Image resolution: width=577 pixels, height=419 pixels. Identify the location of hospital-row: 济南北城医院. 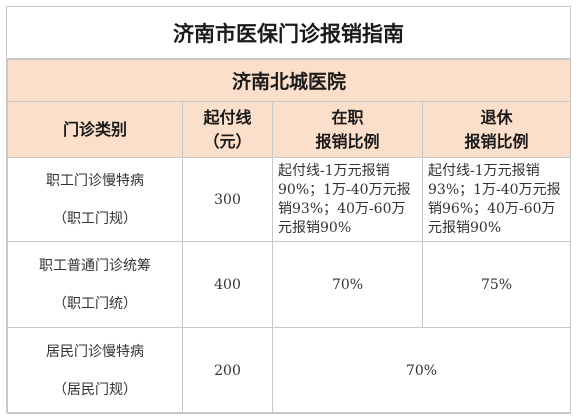
(289, 80).